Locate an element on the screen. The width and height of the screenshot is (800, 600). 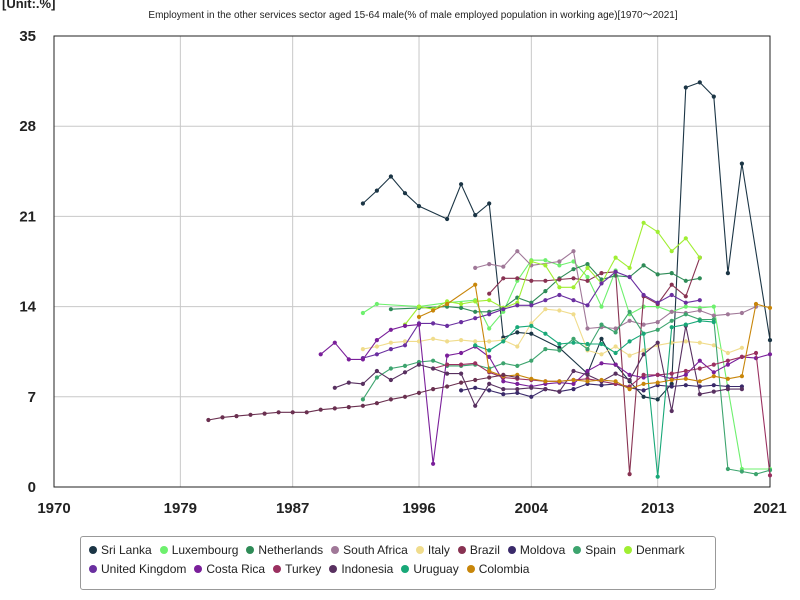
legend-label: Uruguay is located at coordinates (436, 569).